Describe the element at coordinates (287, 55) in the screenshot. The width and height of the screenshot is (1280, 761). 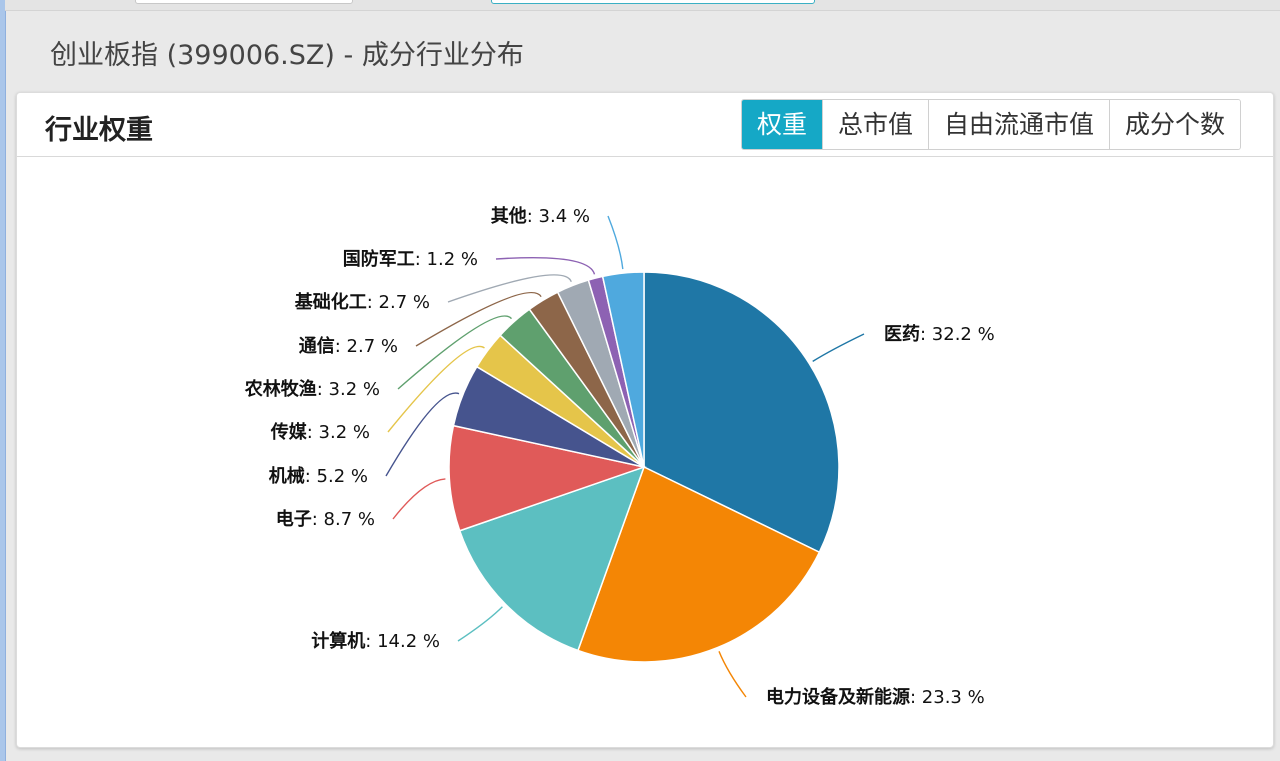
I see `page-title: 创业板指 (399006.SZ) - 成分行业分布` at that location.